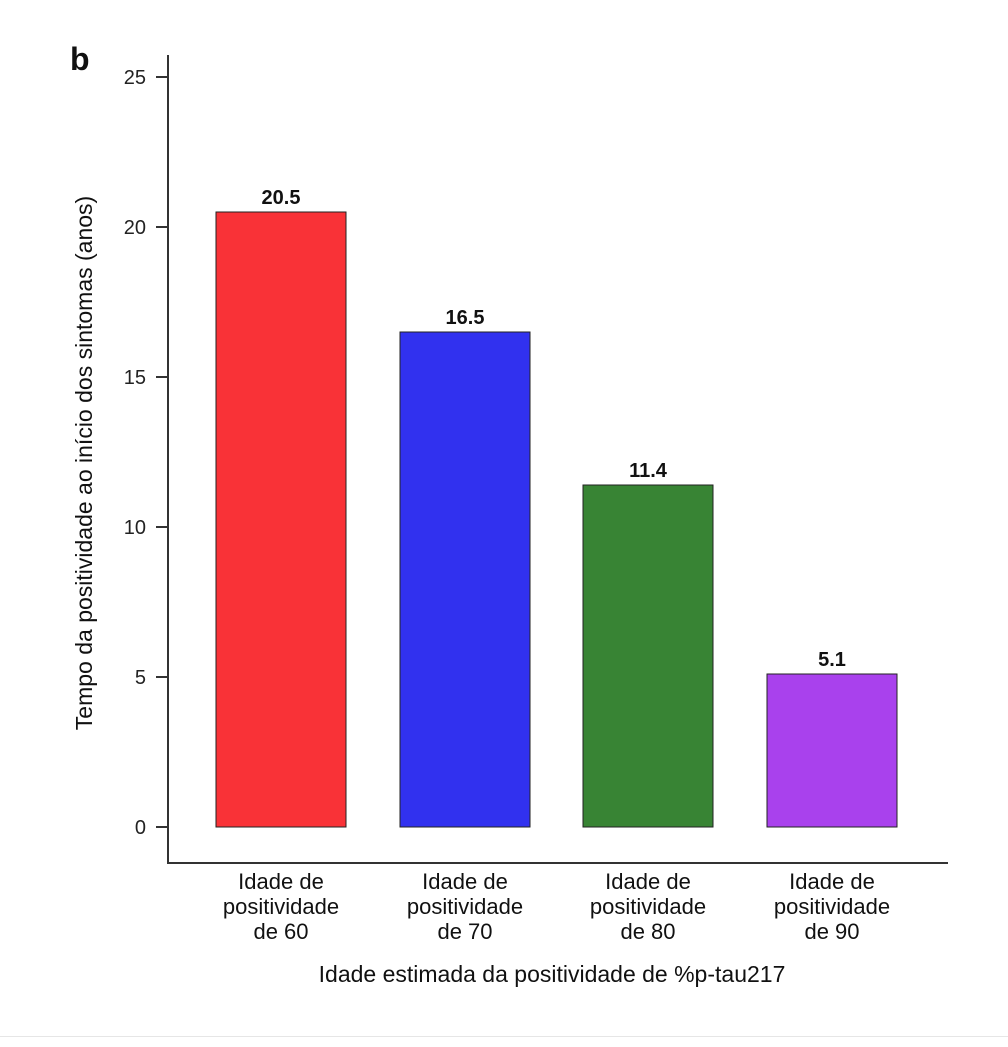  Describe the element at coordinates (135, 528) in the screenshot. I see `y-tick-label: 10` at that location.